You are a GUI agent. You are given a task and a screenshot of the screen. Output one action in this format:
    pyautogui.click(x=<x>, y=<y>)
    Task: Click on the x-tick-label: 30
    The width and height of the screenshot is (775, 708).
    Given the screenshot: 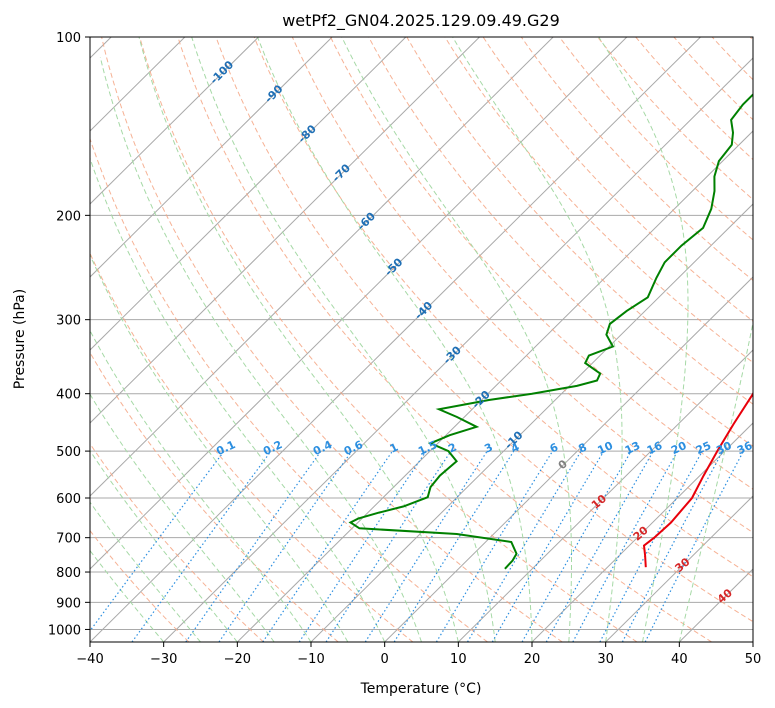 What is the action you would take?
    pyautogui.click(x=605, y=659)
    